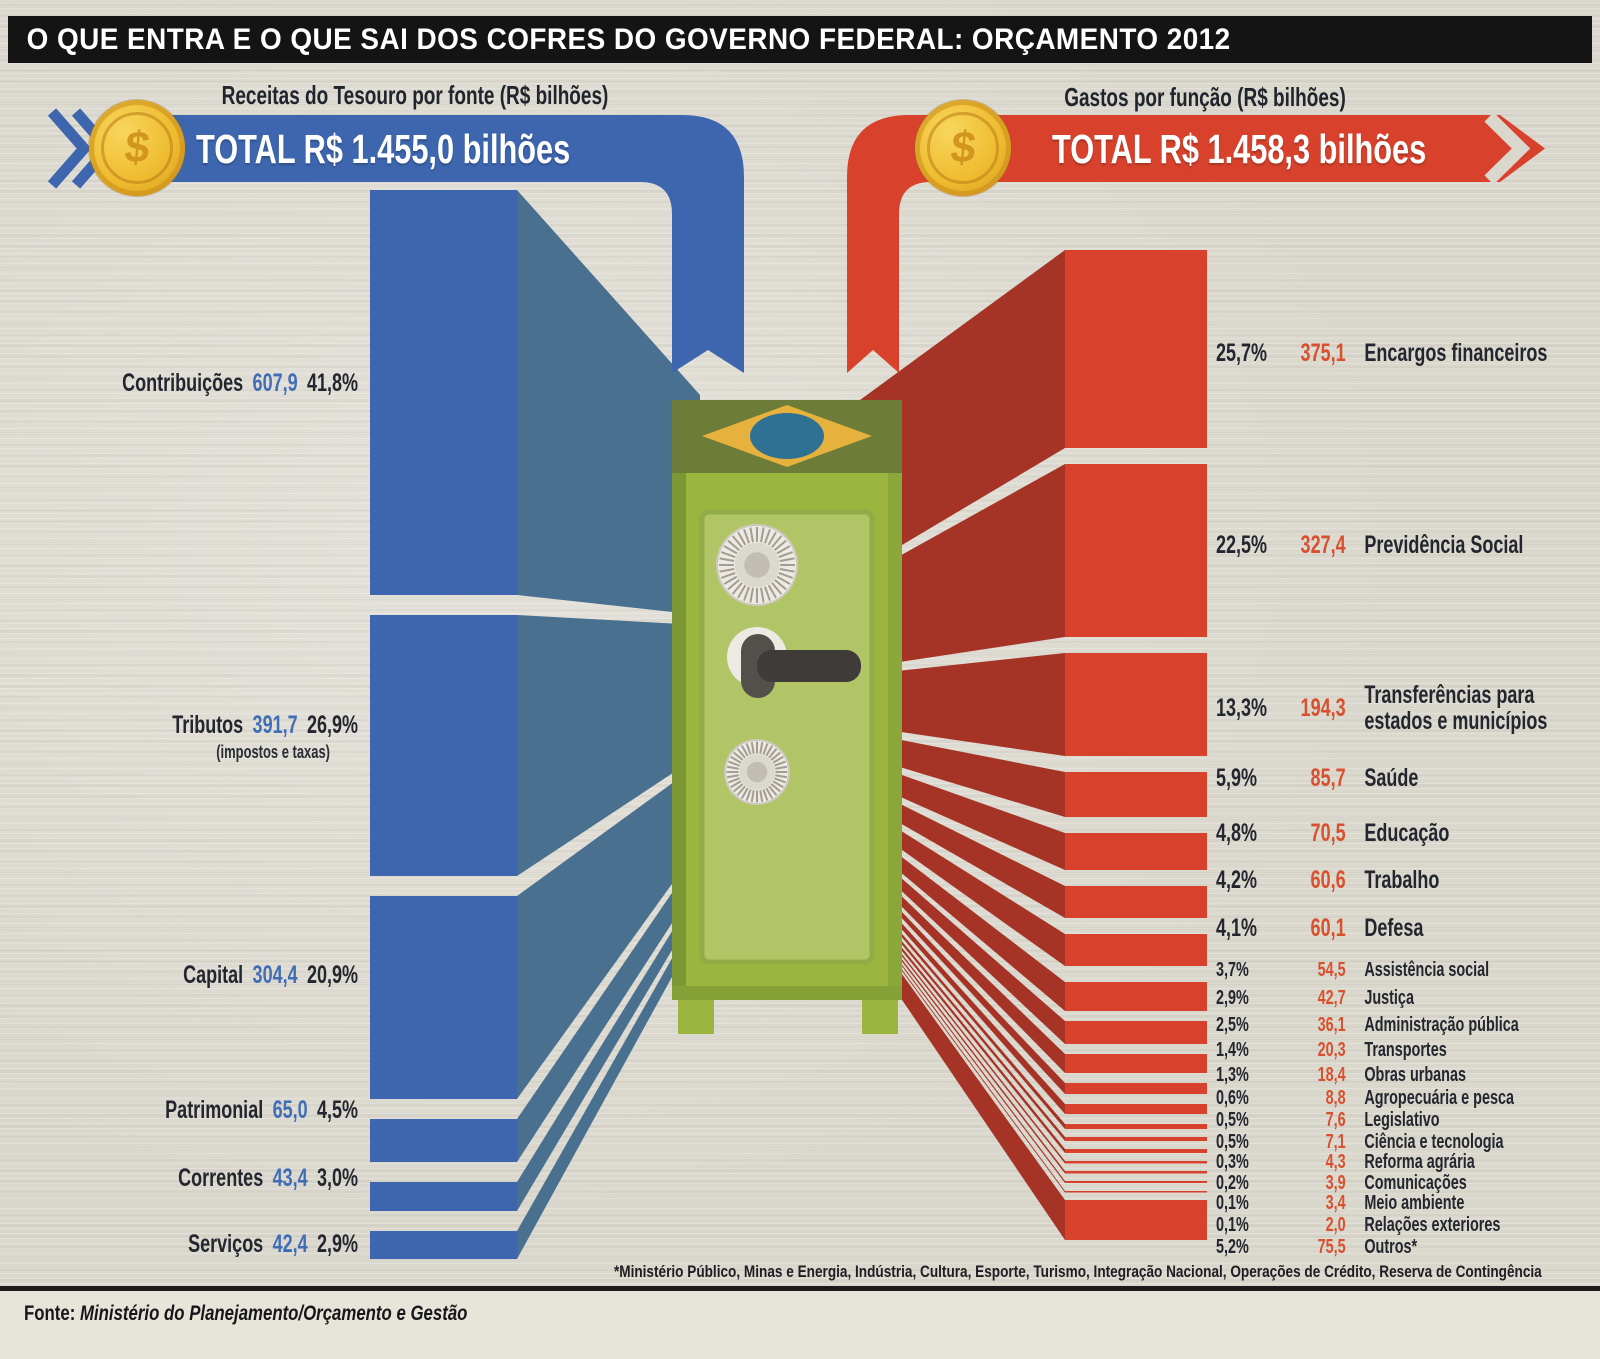 This screenshot has width=1600, height=1359. I want to click on expense-row: 22,5% 327,4 Previdência Social, so click(1369, 545).